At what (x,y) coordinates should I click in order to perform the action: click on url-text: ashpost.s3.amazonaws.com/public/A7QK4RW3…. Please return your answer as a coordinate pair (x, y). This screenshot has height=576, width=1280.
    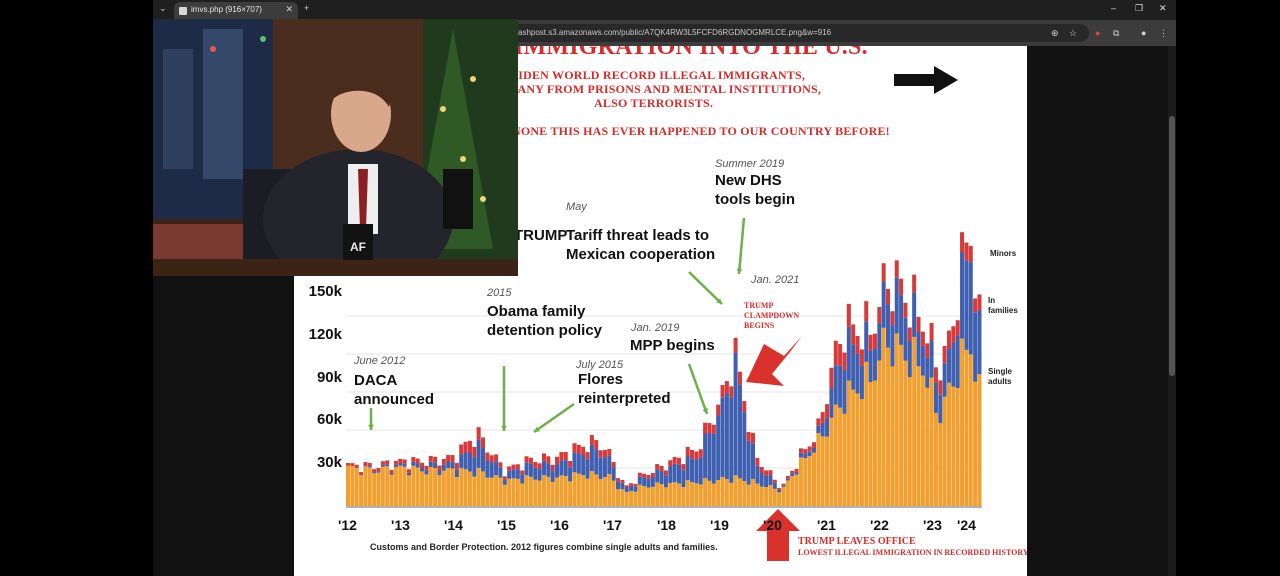
    Looking at the image, I should click on (675, 32).